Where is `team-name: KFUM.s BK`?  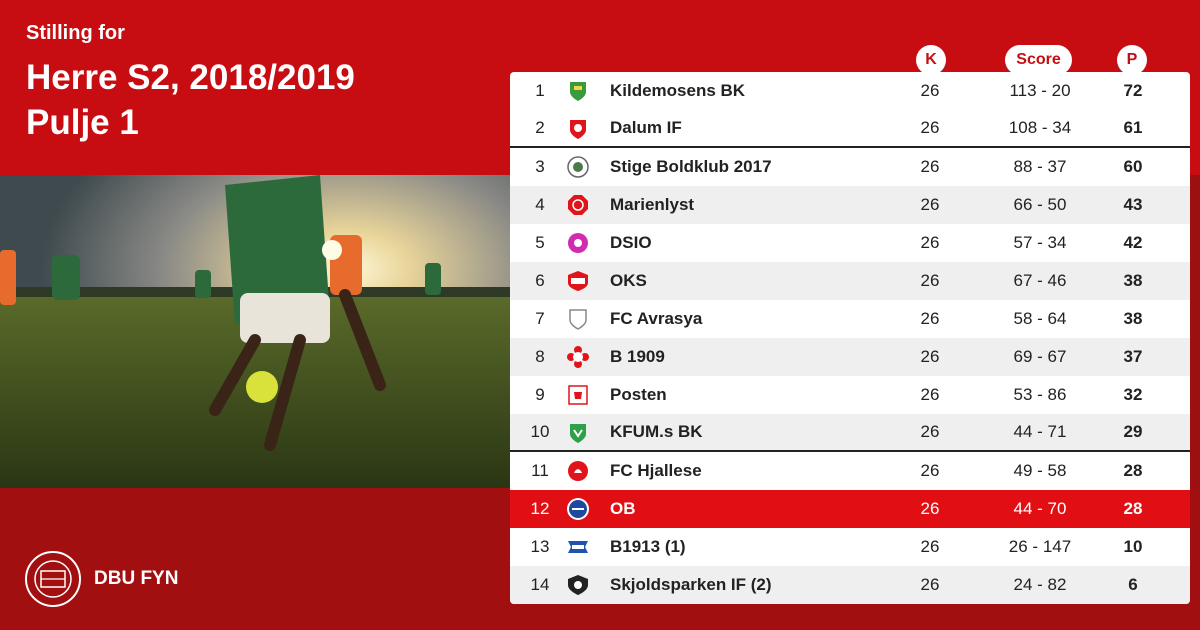 team-name: KFUM.s BK is located at coordinates (656, 431).